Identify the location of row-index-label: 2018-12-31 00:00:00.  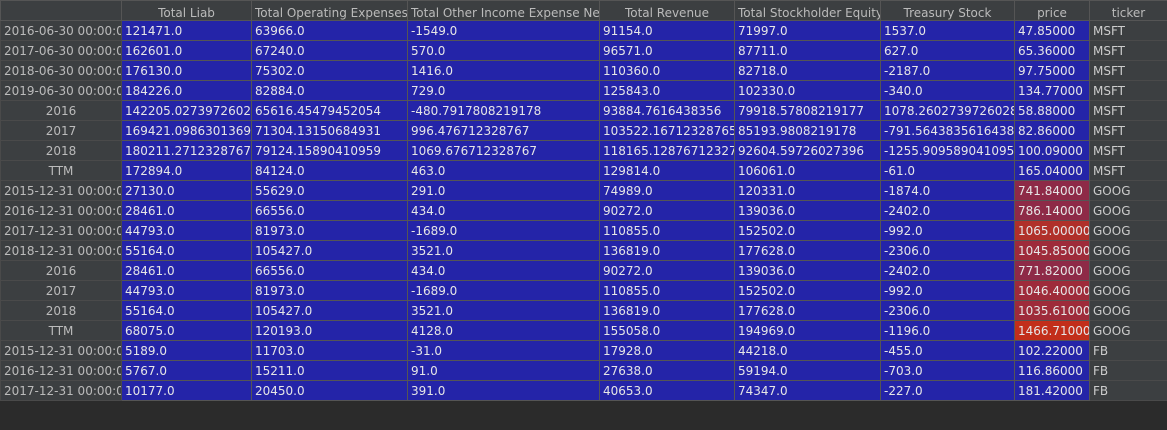
(61, 250).